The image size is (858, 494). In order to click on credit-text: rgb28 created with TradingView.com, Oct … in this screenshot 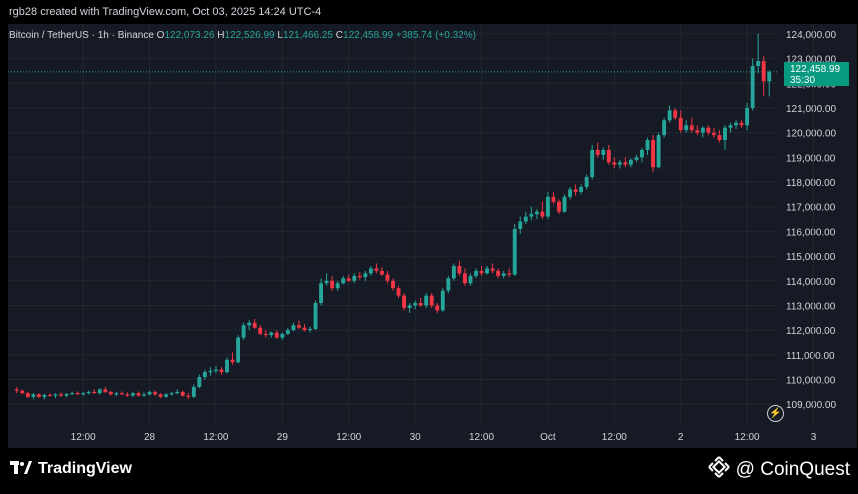, I will do `click(165, 12)`.